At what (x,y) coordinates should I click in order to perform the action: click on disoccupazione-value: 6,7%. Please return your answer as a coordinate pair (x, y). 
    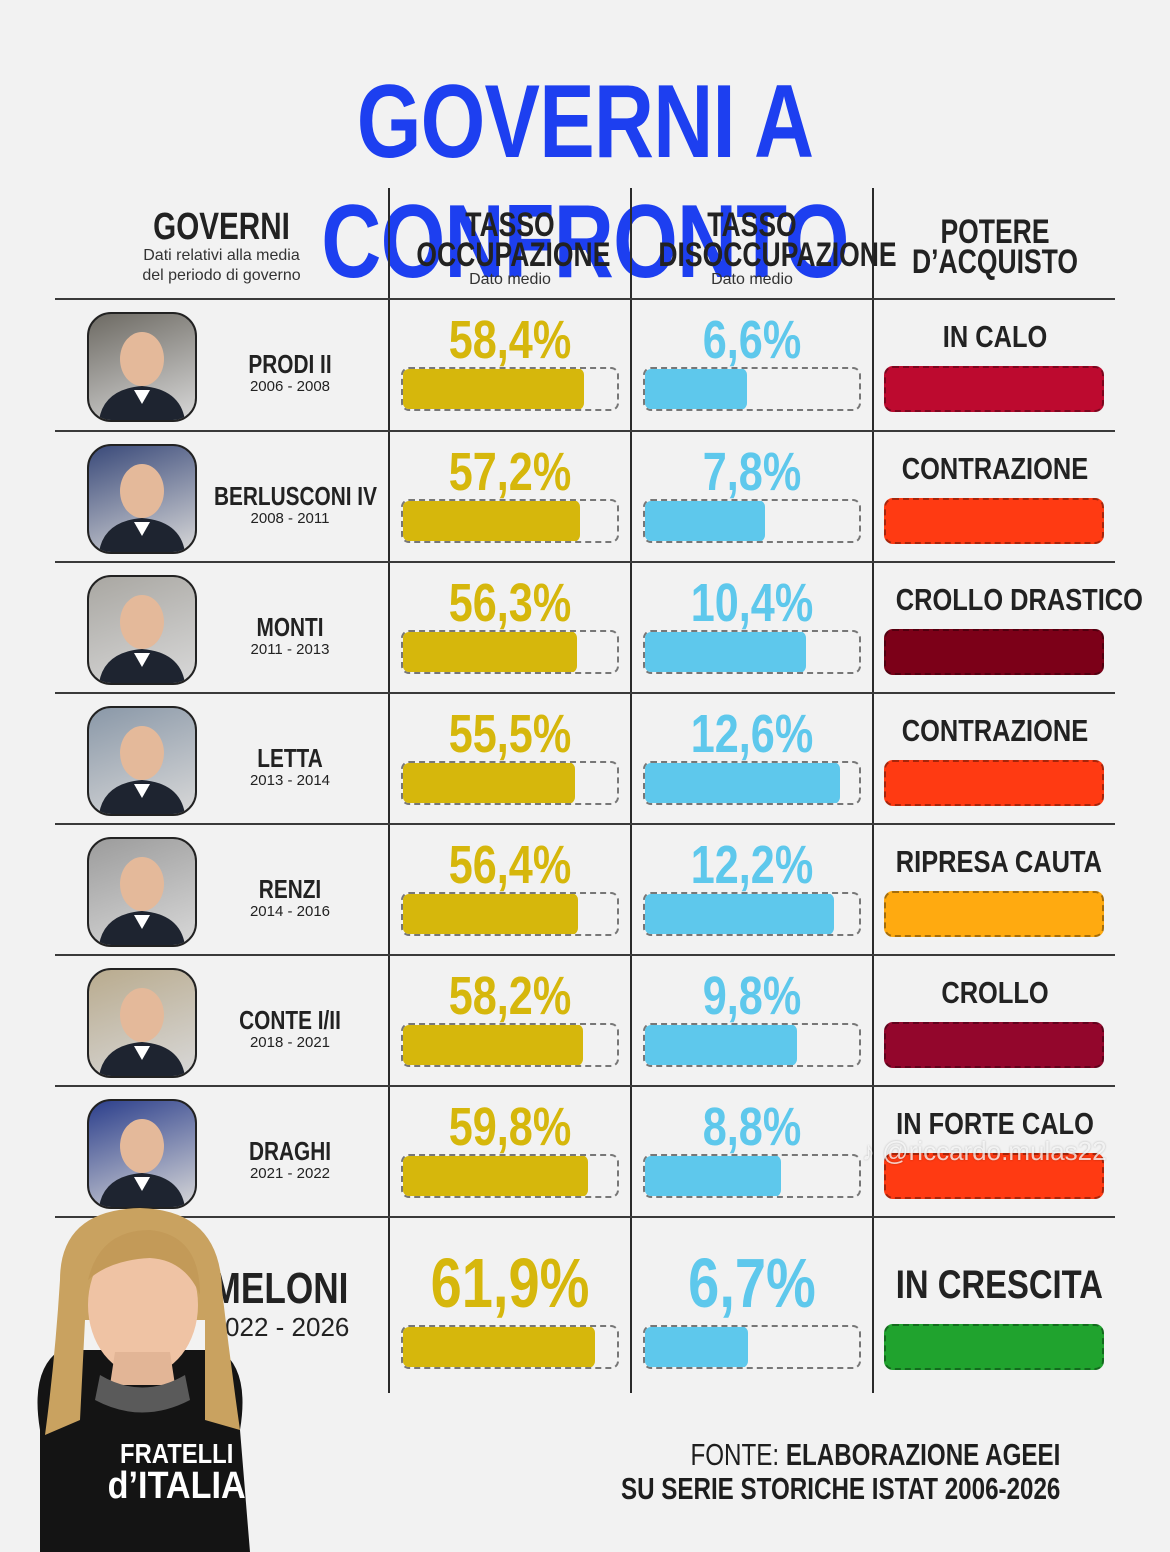
    Looking at the image, I should click on (752, 1283).